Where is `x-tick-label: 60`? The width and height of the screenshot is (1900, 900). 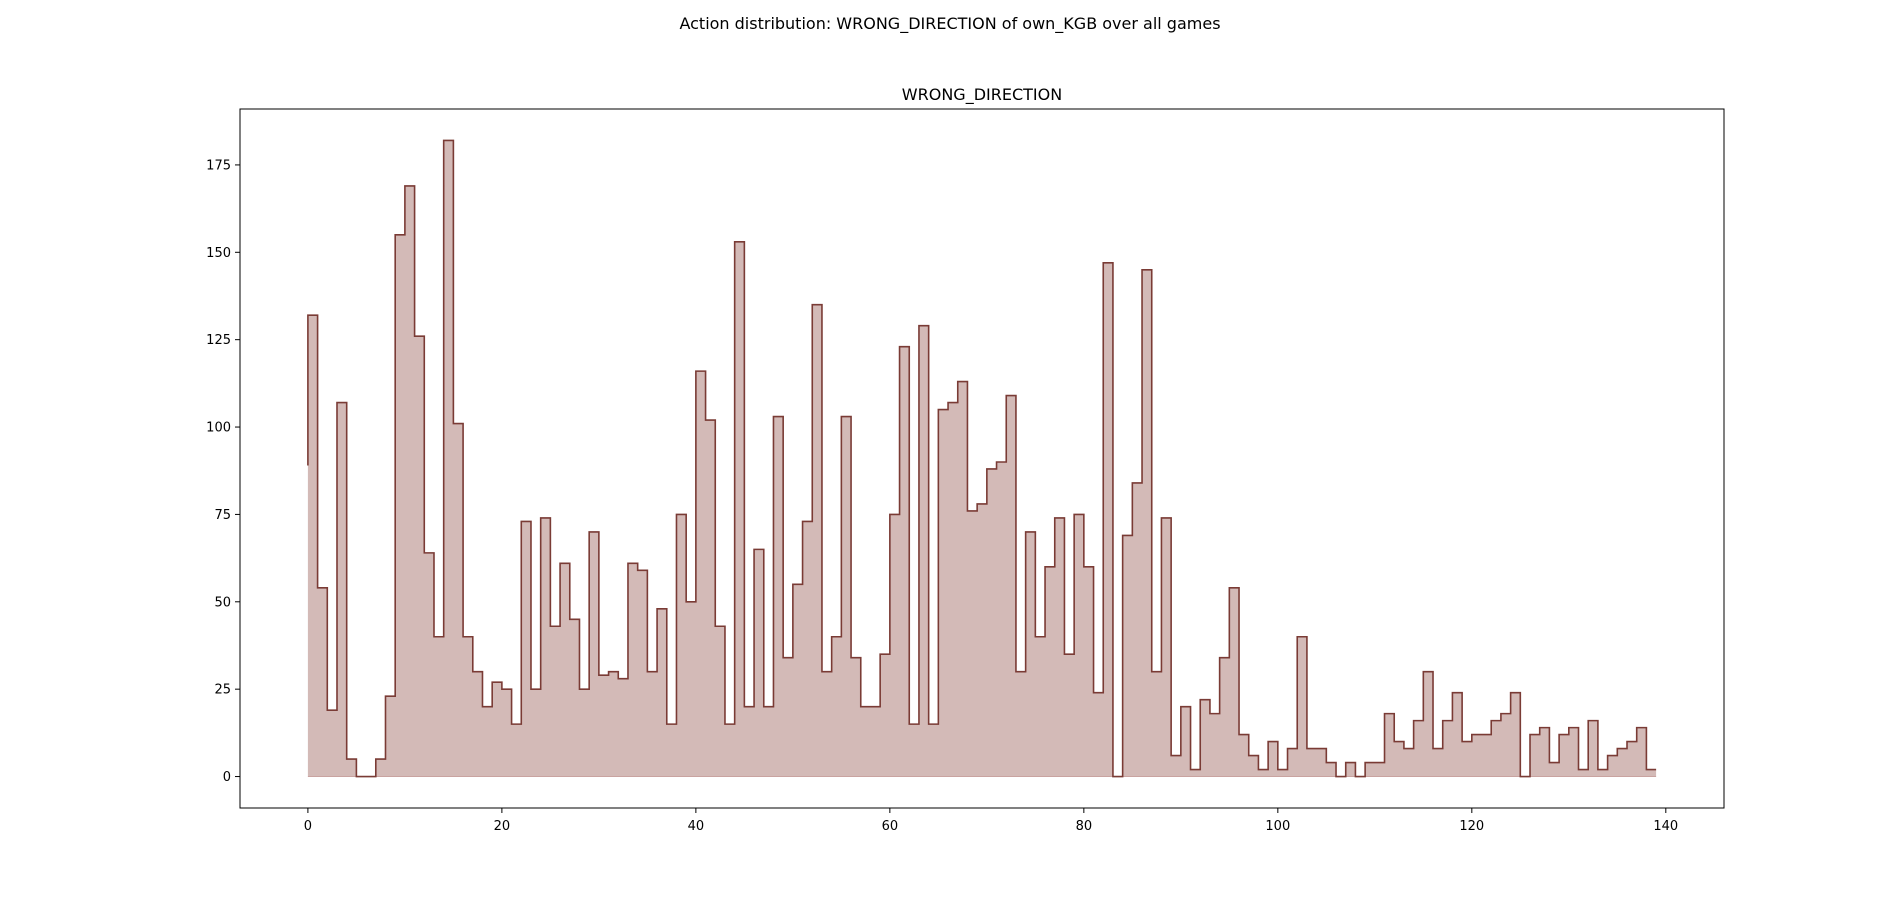 x-tick-label: 60 is located at coordinates (890, 826).